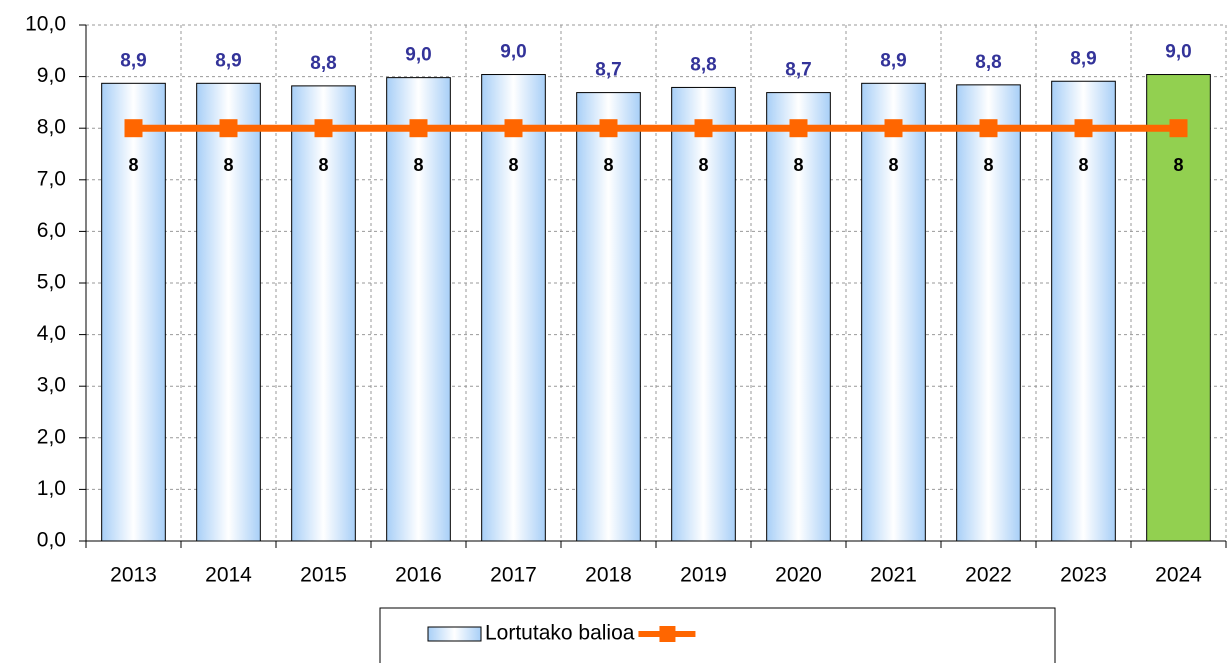 This screenshot has width=1227, height=663. I want to click on y-tick-label: 4,0, so click(51, 333).